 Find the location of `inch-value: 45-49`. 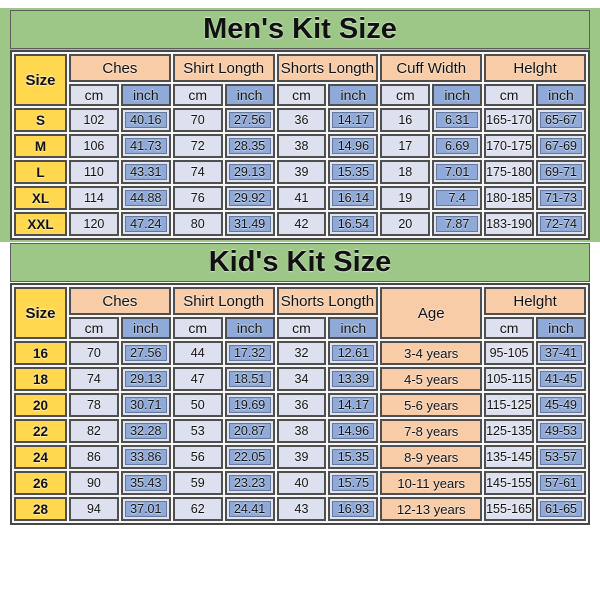

inch-value: 45-49 is located at coordinates (561, 405).